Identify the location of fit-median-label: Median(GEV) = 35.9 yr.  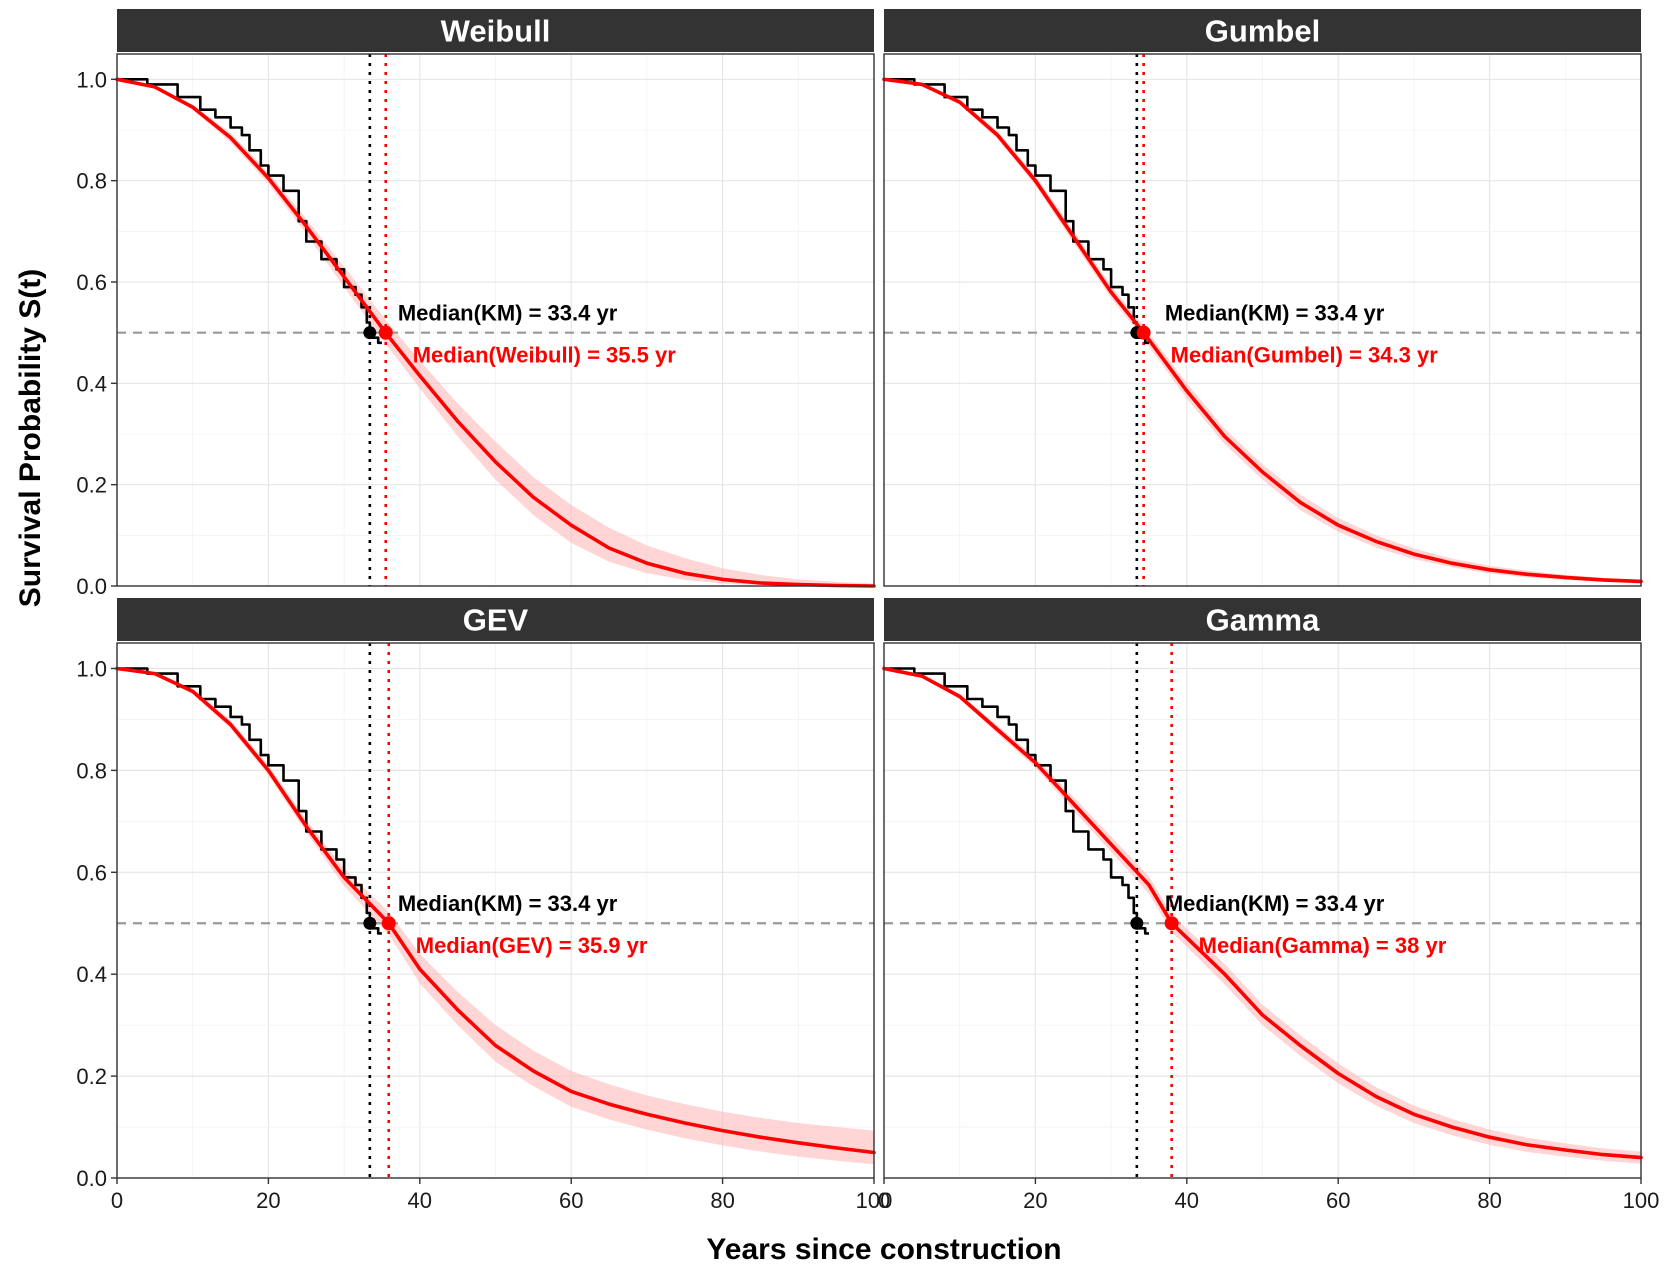
(532, 945).